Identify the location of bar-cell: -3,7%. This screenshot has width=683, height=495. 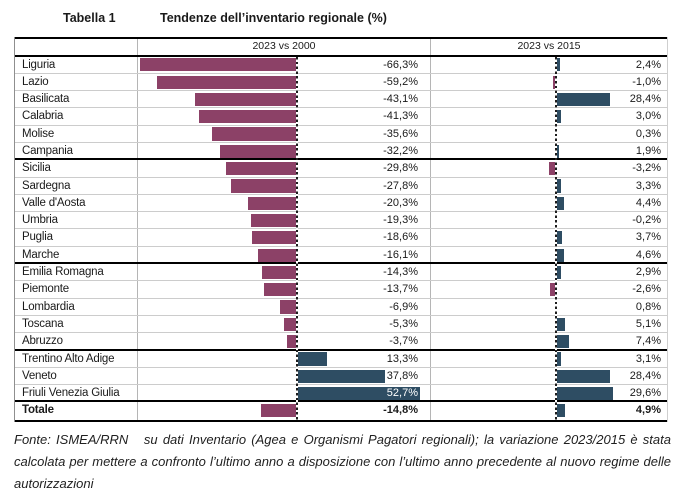
(284, 340).